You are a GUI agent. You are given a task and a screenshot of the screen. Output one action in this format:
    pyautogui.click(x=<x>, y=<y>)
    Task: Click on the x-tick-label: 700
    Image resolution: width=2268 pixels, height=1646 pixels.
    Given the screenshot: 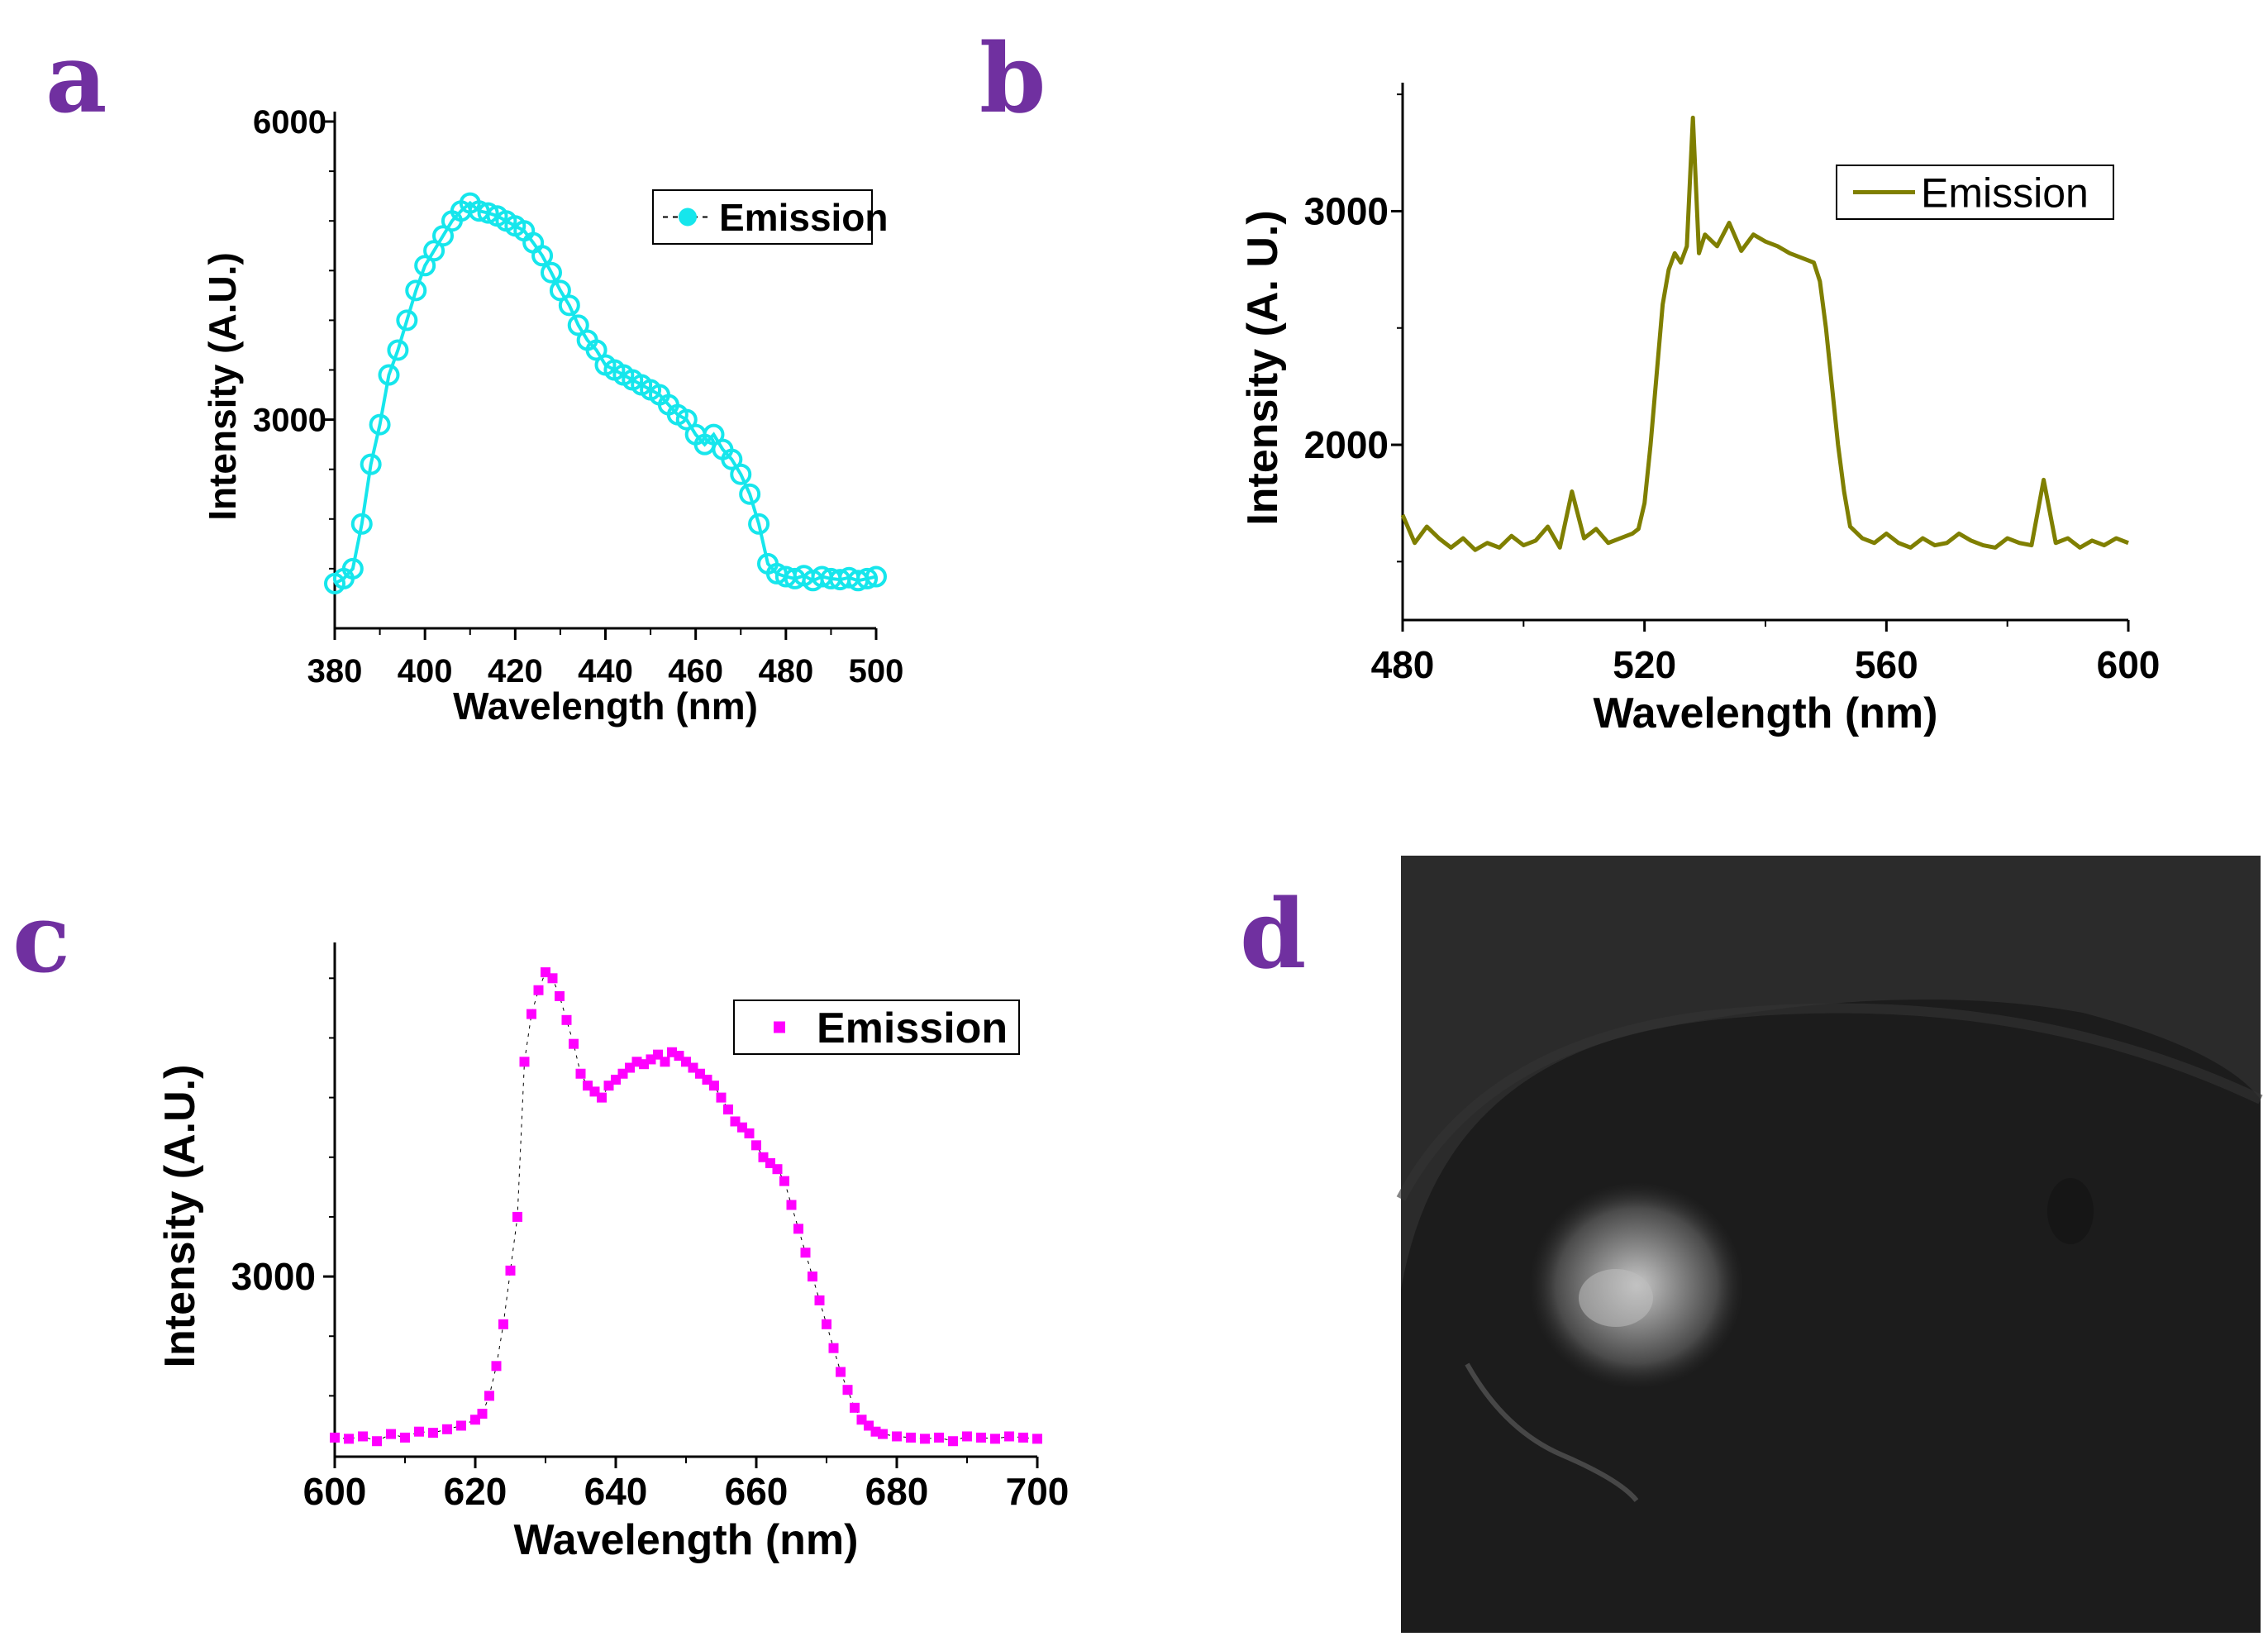 What is the action you would take?
    pyautogui.click(x=1038, y=1491)
    